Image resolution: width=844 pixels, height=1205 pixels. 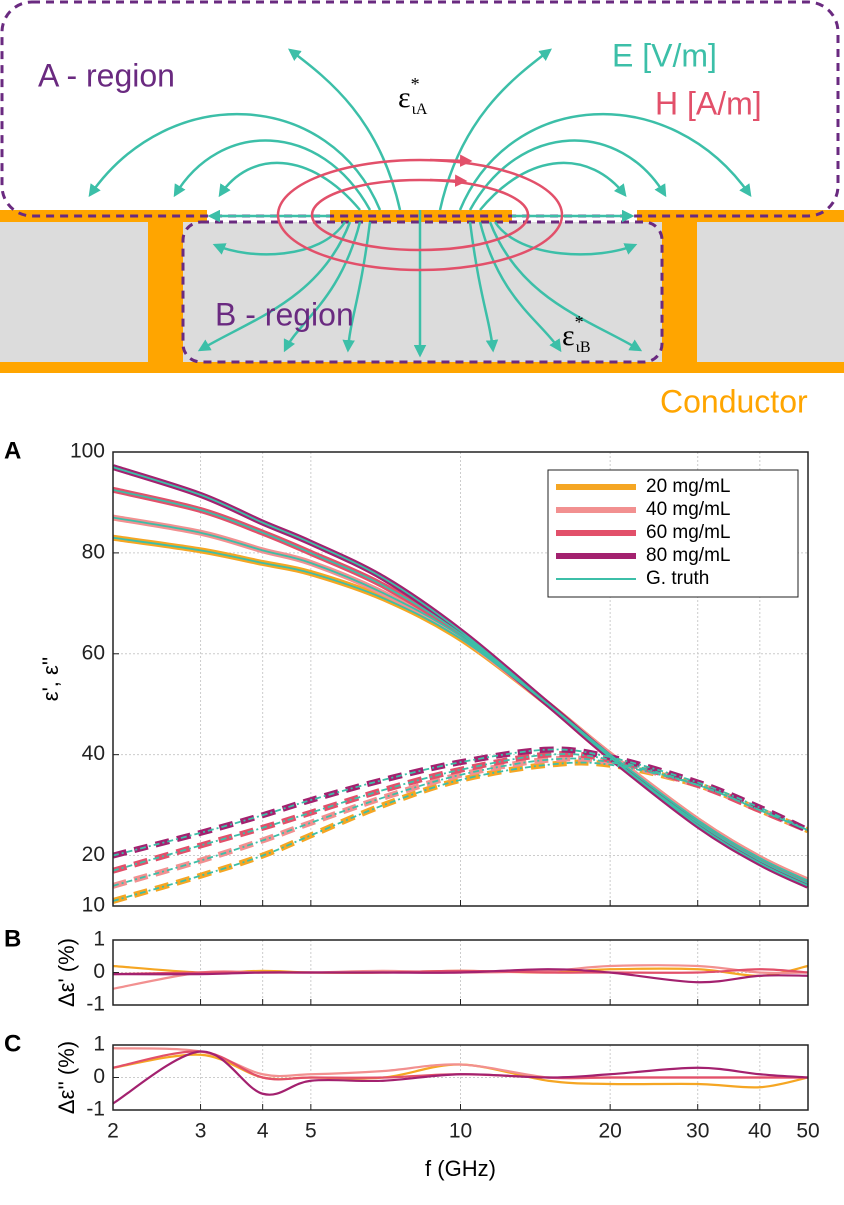 I want to click on panel-label: B, so click(x=12, y=938).